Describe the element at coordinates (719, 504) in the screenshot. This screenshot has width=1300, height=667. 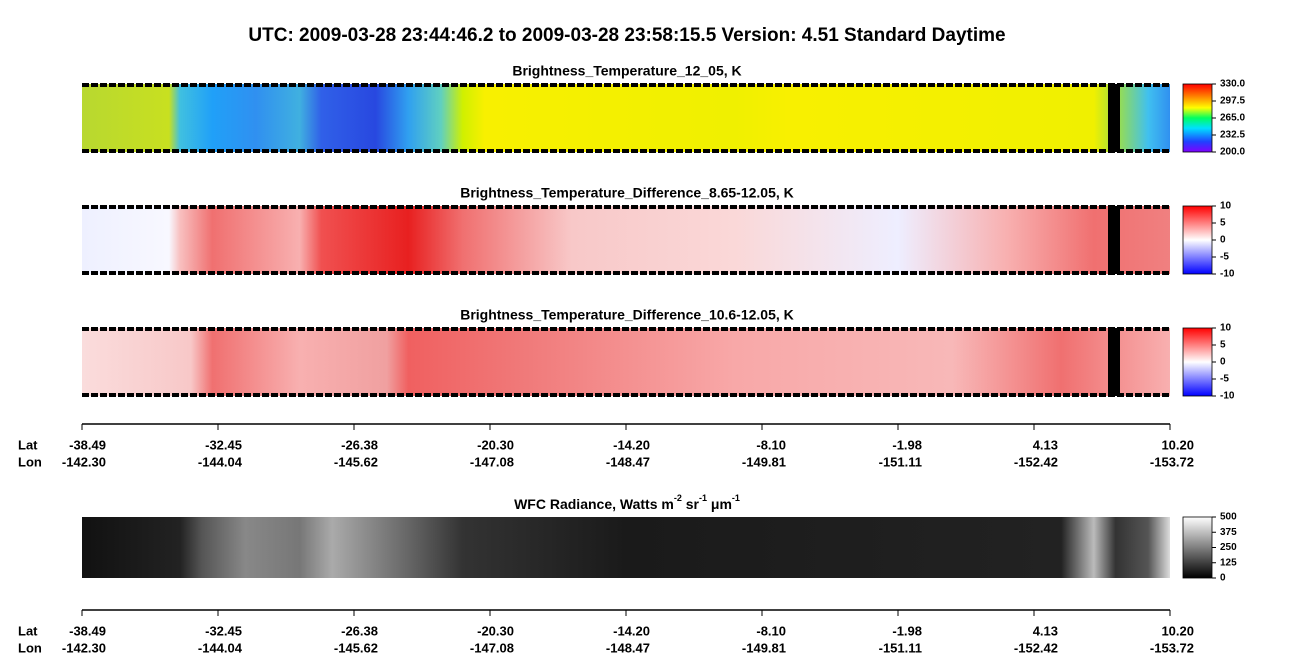
I see `title-part: μm` at that location.